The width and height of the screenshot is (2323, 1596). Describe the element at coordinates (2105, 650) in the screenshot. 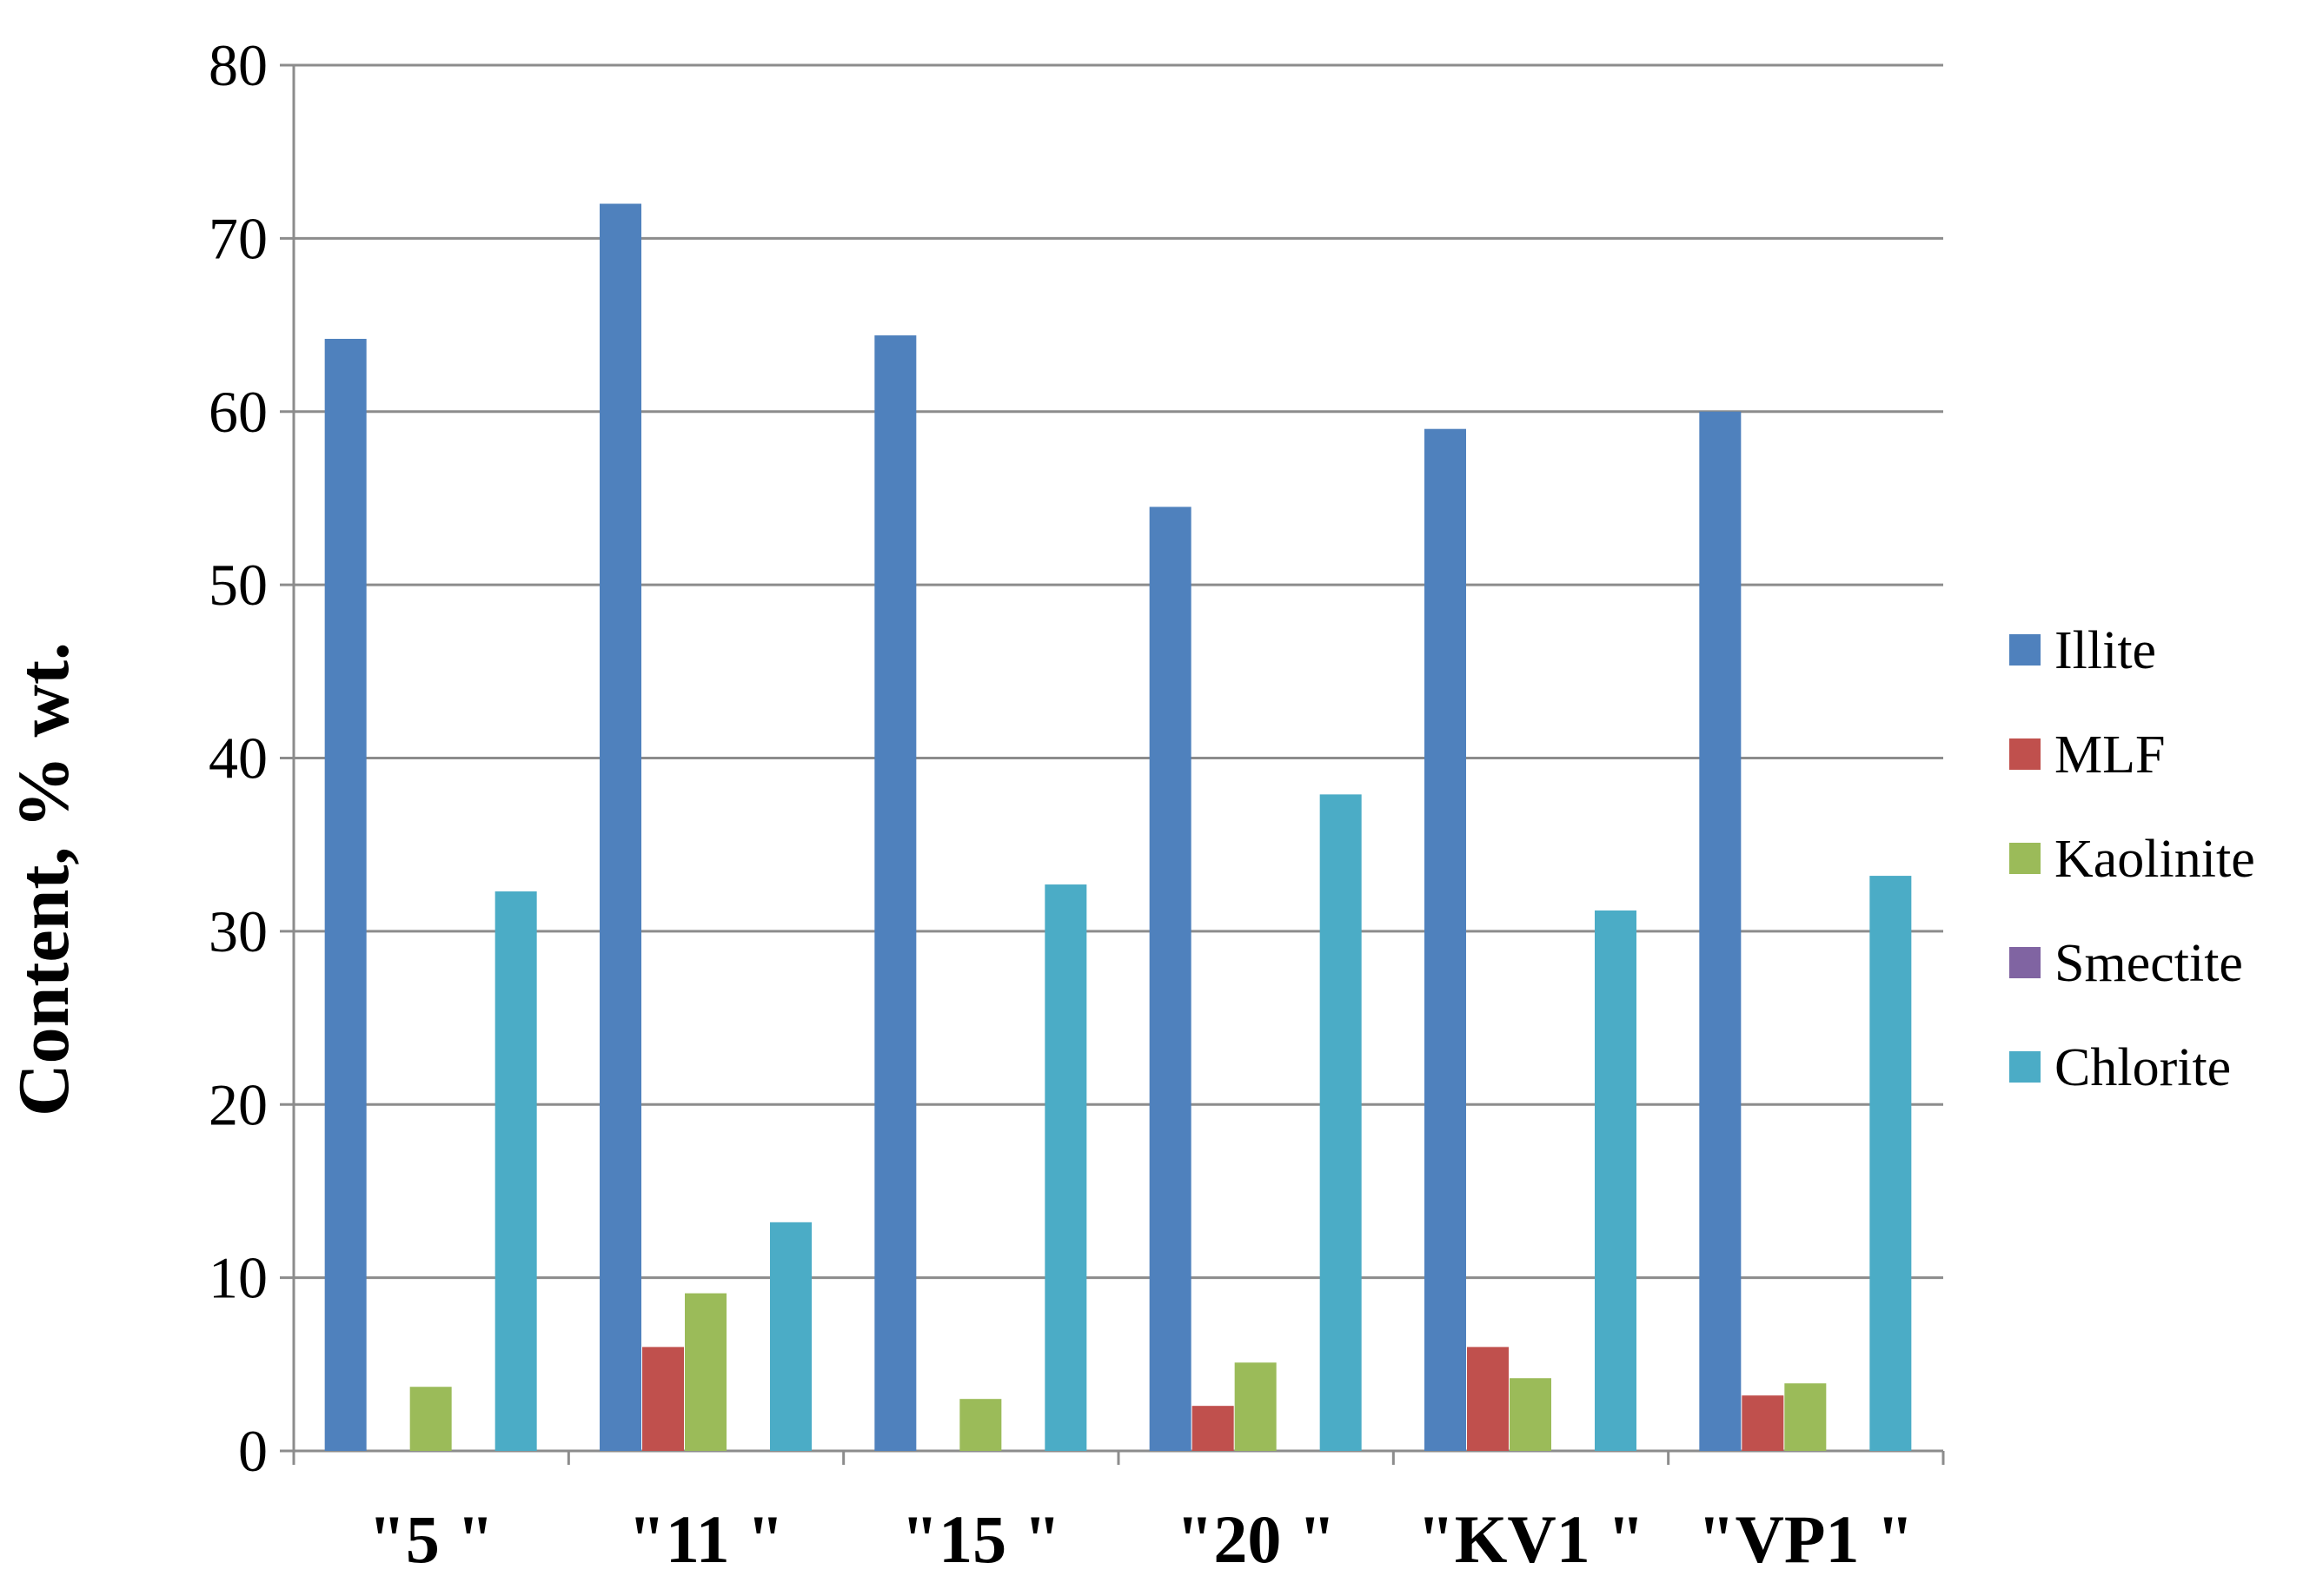

I see `legend-label-illite: Illite` at that location.